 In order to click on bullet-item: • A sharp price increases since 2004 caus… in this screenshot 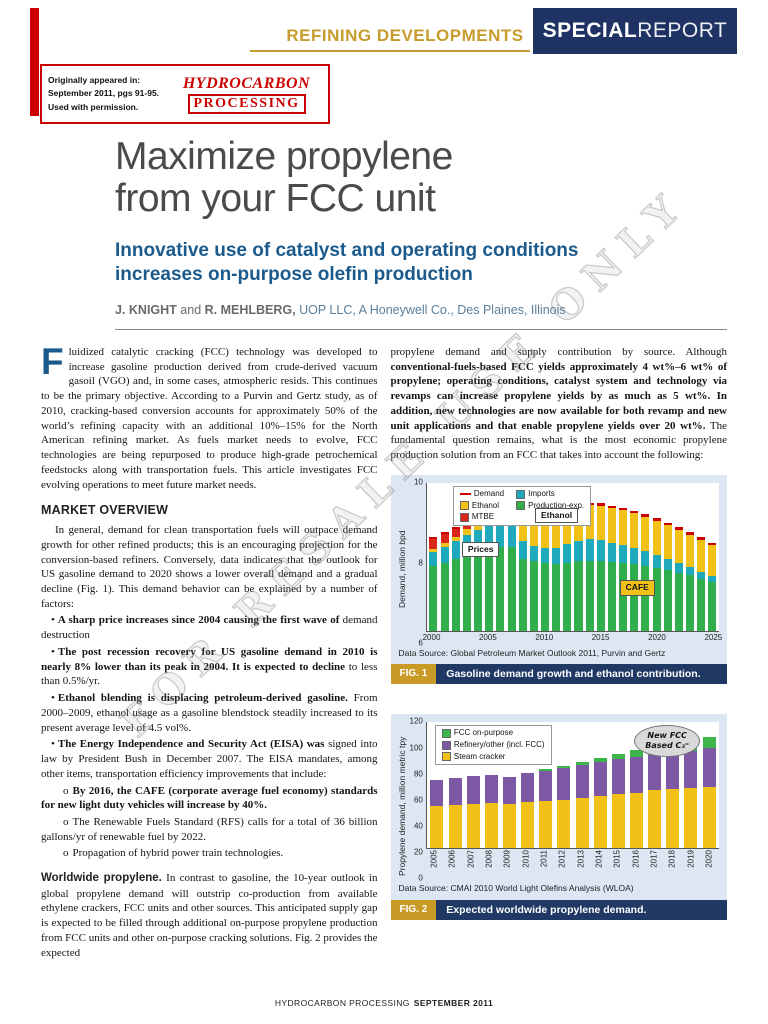, I will do `click(209, 627)`.